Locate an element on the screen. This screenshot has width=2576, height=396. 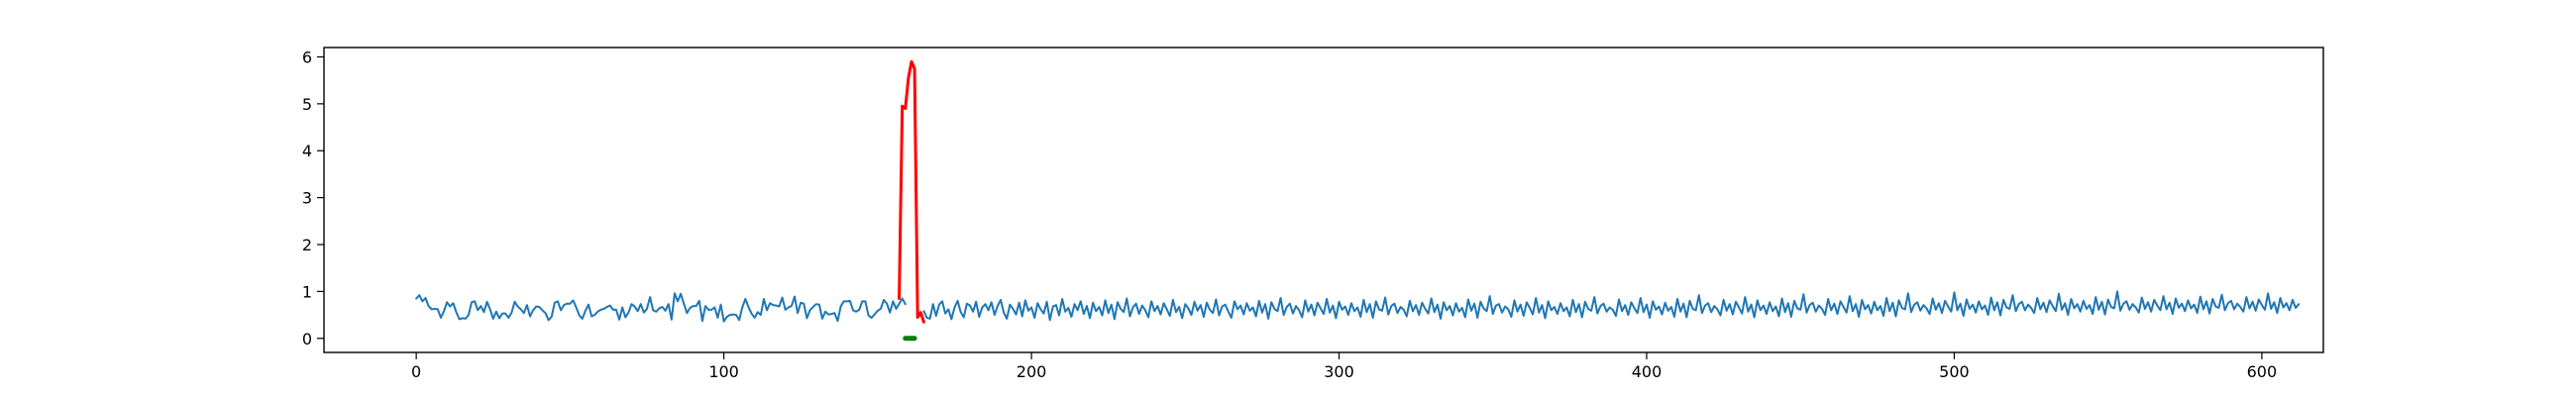
x-tick-label-3: 300 is located at coordinates (1339, 372).